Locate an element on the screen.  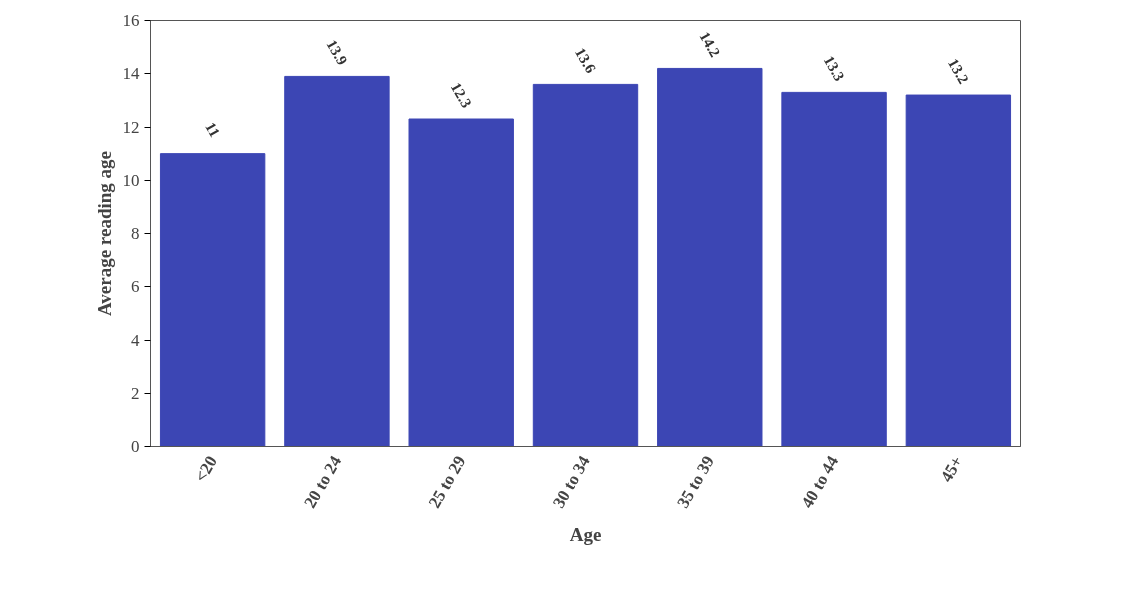
x-axis-title: Age is located at coordinates (585, 535).